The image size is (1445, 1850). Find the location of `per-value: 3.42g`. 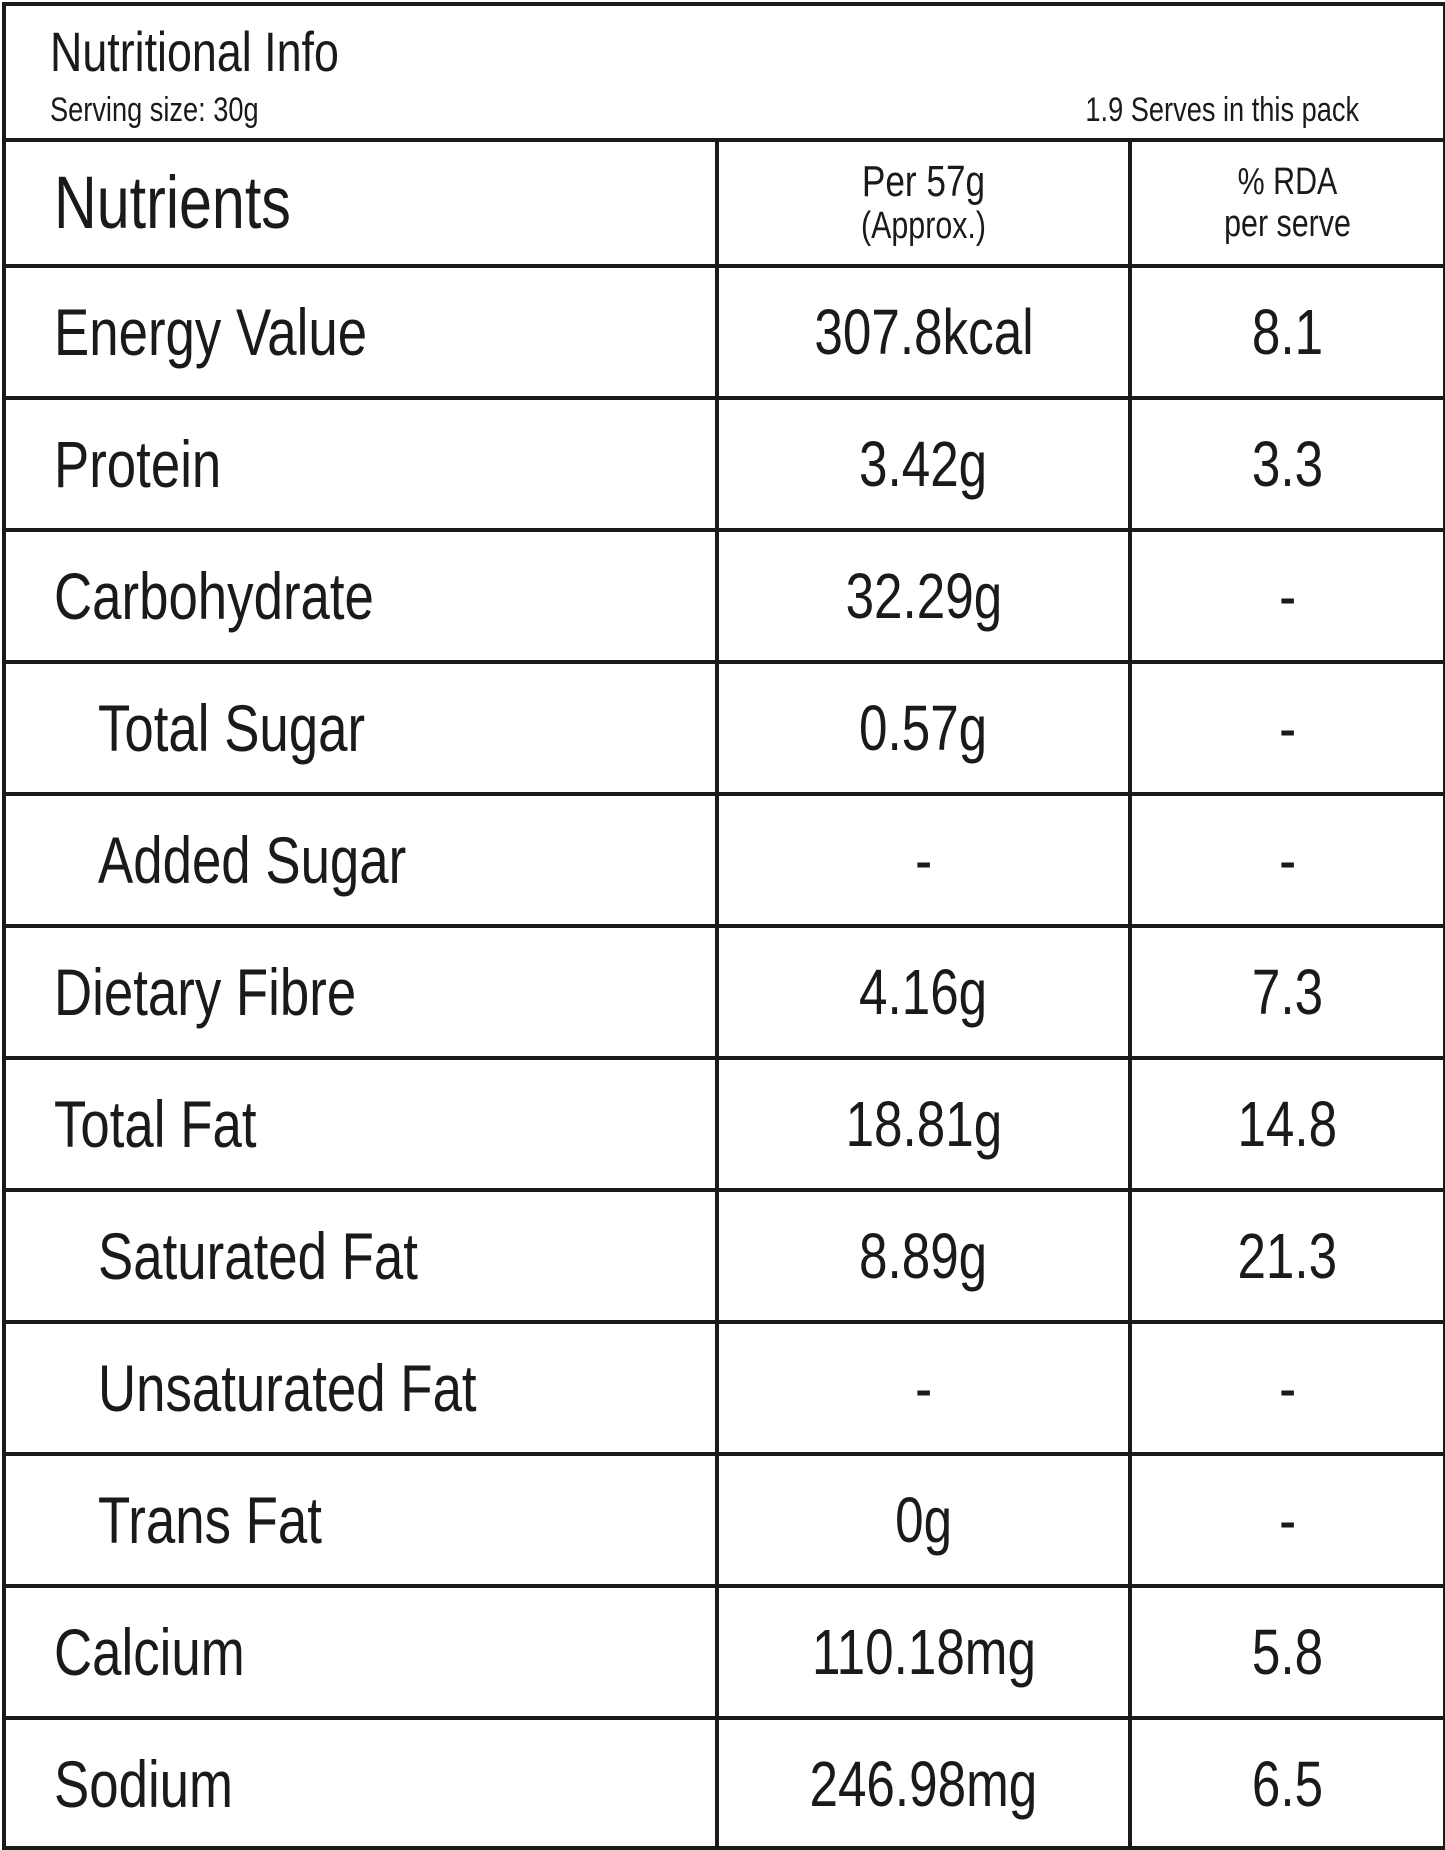

per-value: 3.42g is located at coordinates (923, 464).